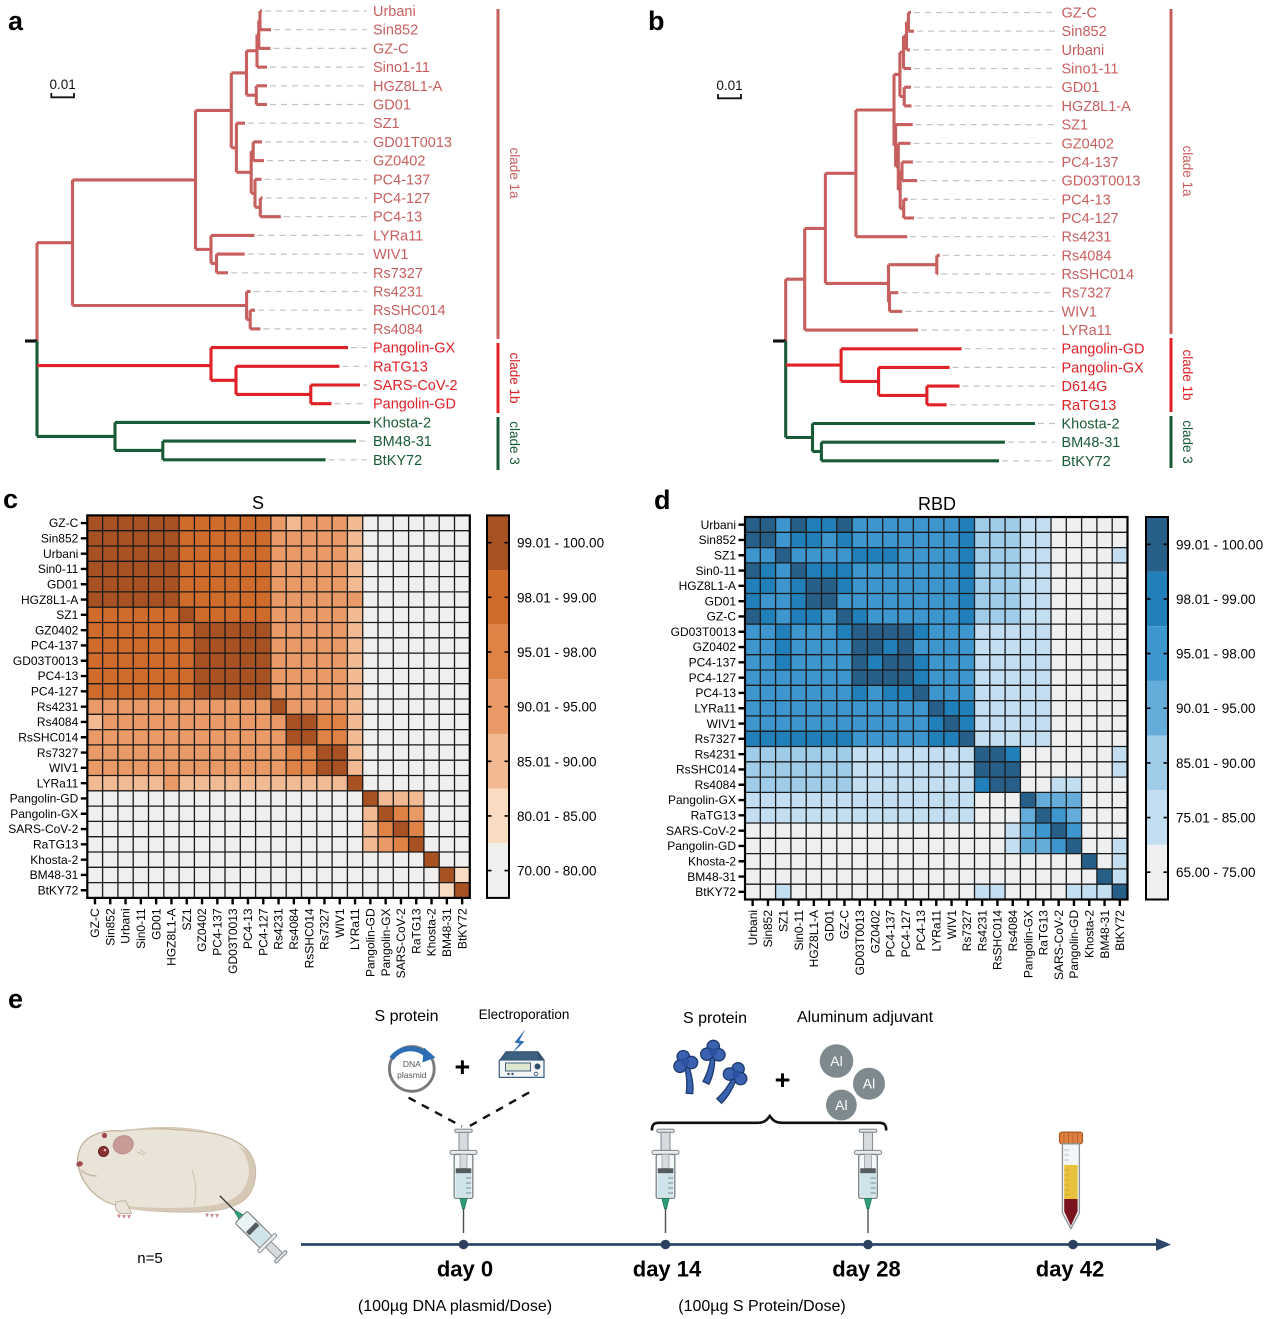  What do you see at coordinates (514, 377) in the screenshot?
I see `svg-text: clade 1b` at bounding box center [514, 377].